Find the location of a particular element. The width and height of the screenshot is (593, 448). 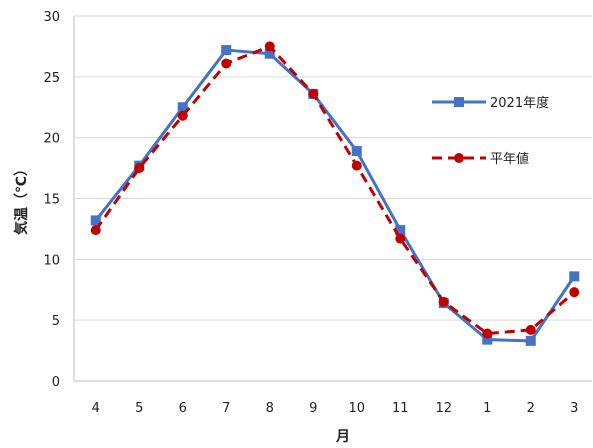

x-tick-label: 10 is located at coordinates (356, 408).